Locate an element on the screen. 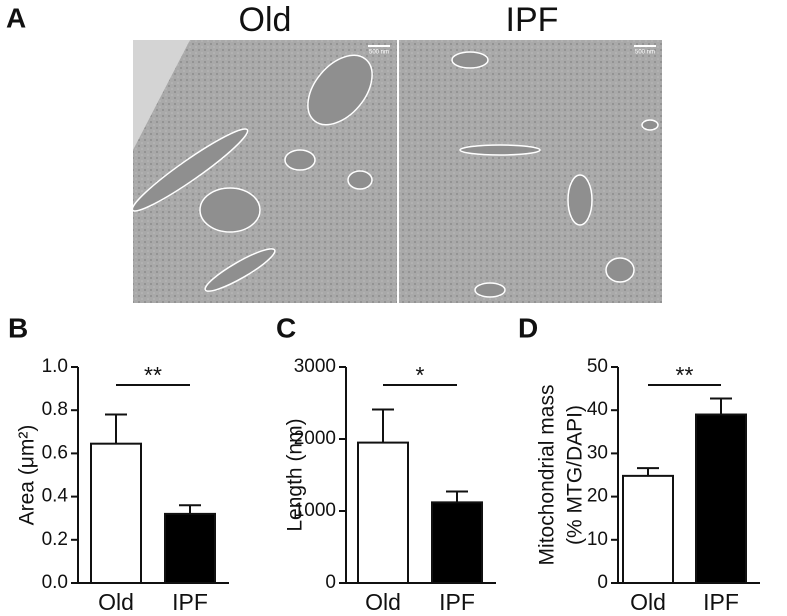 The width and height of the screenshot is (787, 616). panel-label: D is located at coordinates (528, 327).